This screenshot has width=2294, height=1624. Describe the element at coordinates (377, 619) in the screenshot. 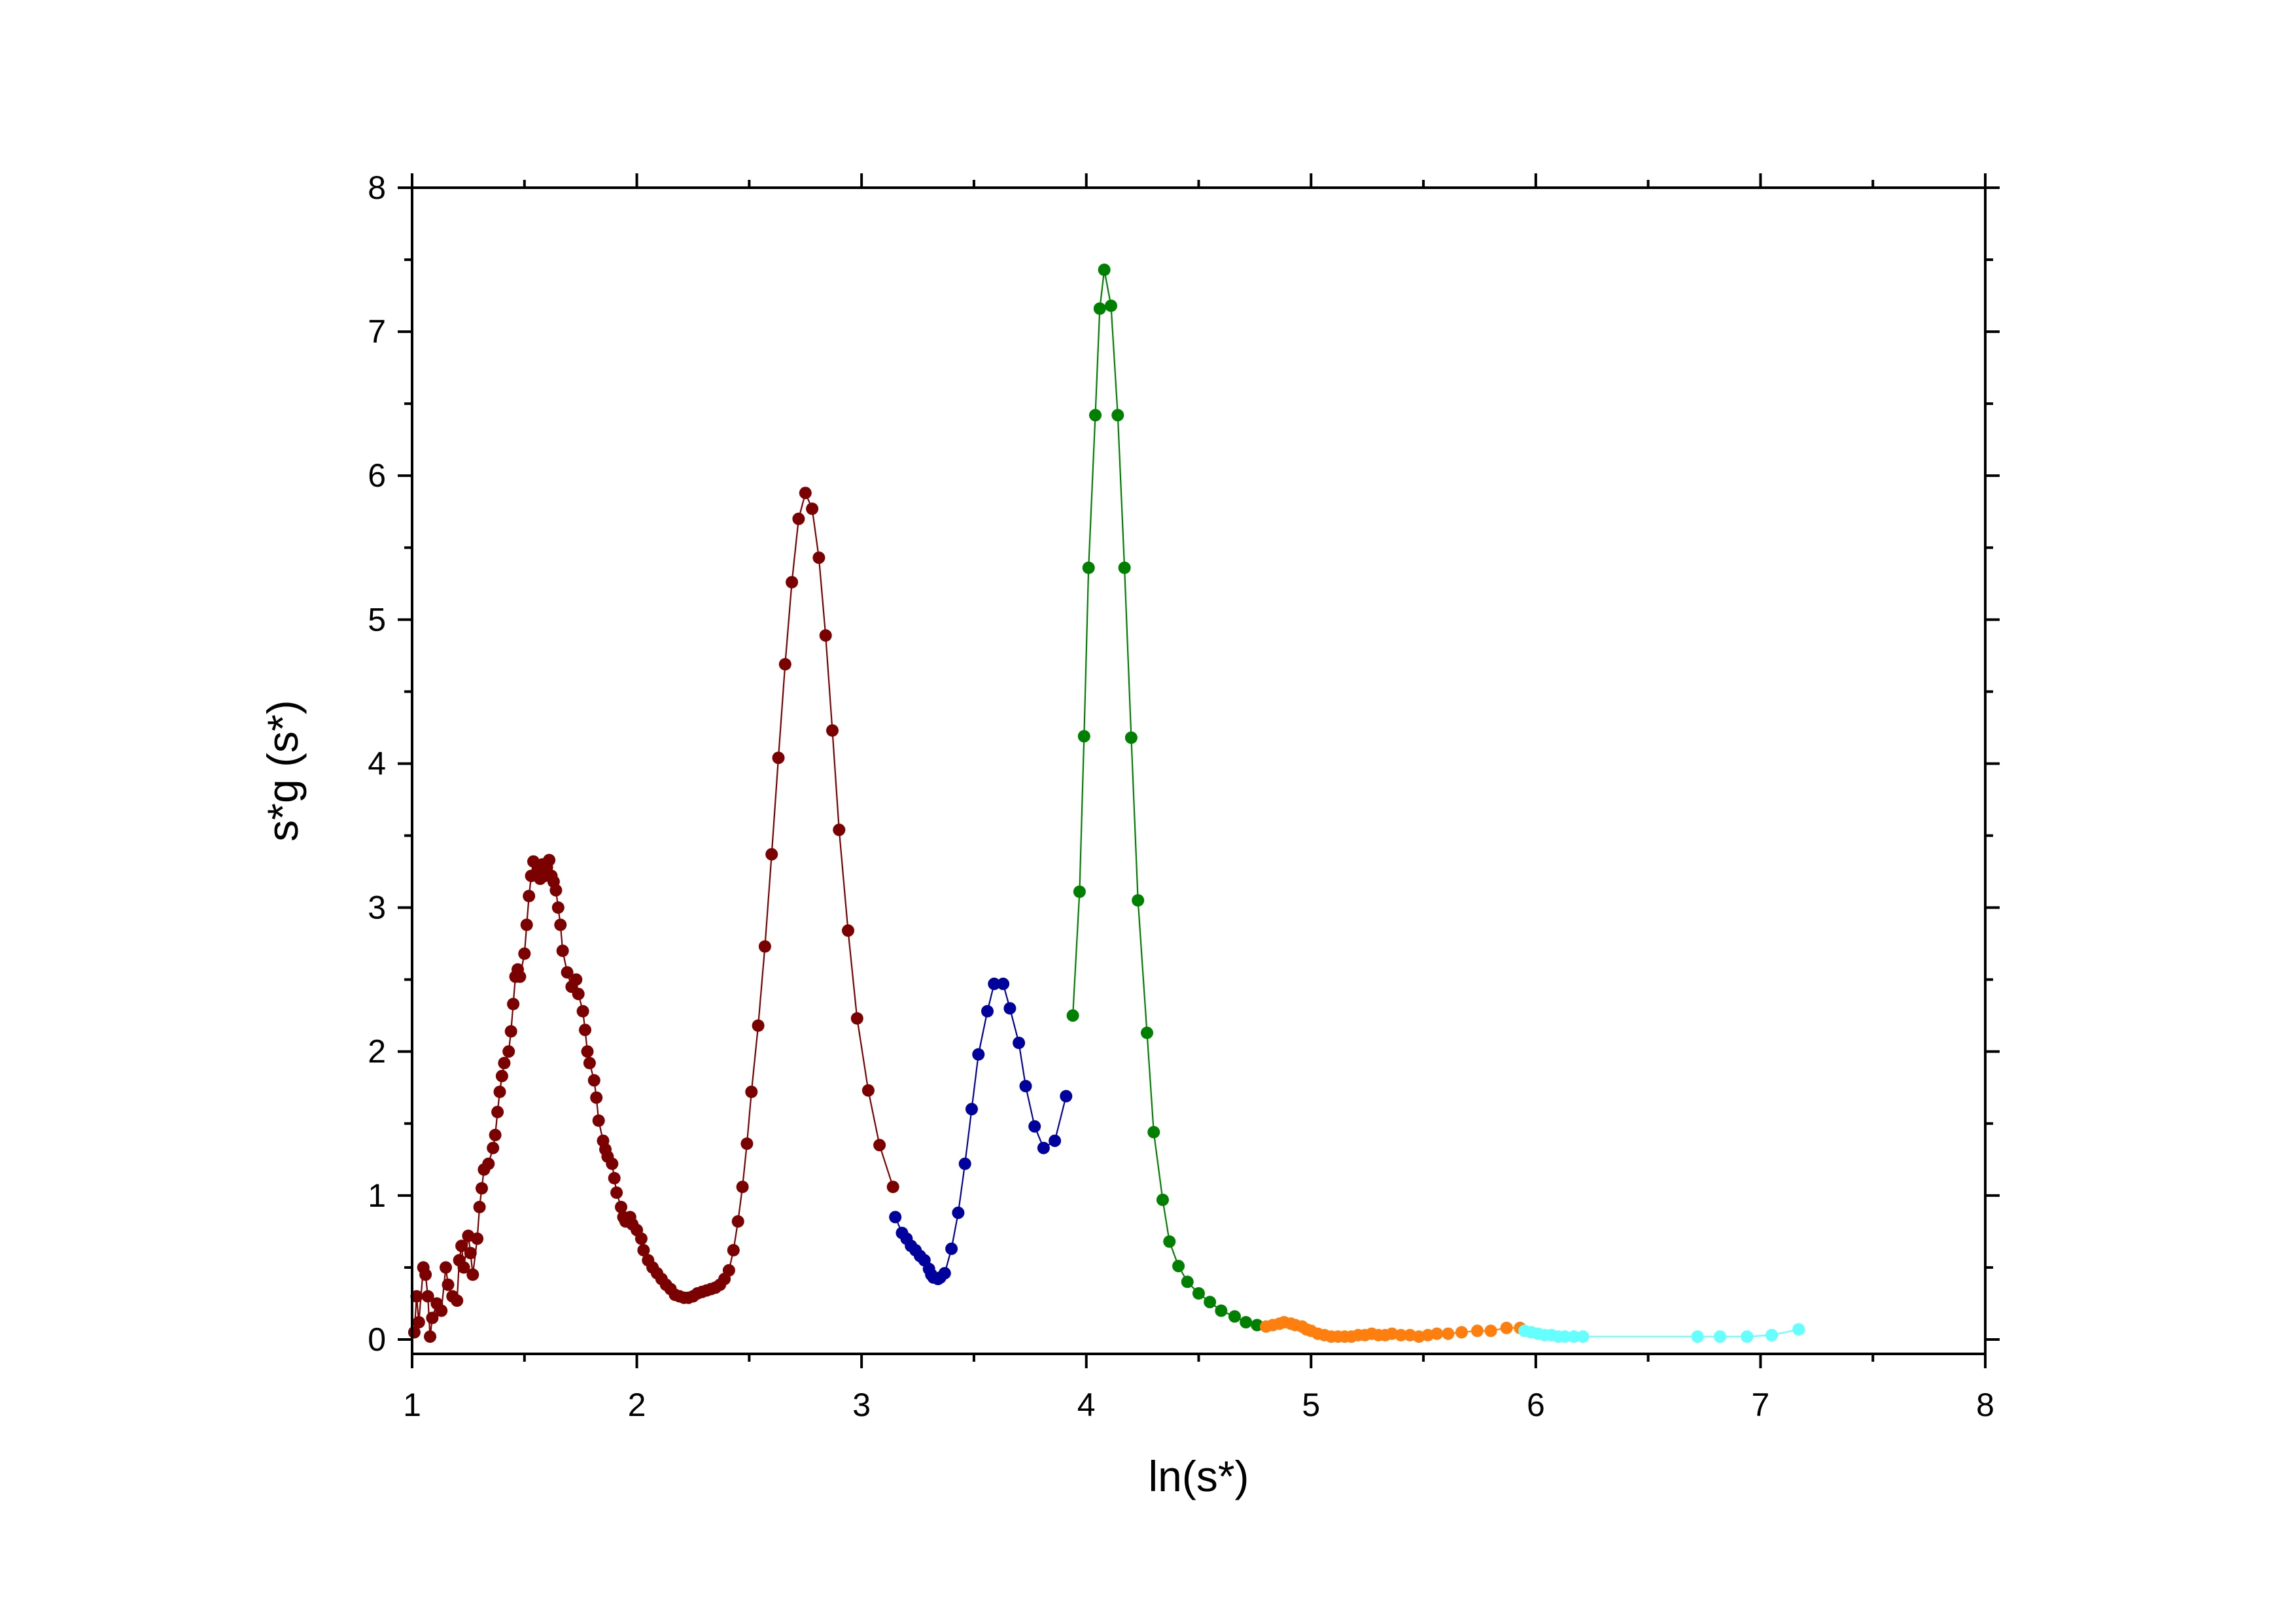

I see `y-tick-label: 5` at that location.